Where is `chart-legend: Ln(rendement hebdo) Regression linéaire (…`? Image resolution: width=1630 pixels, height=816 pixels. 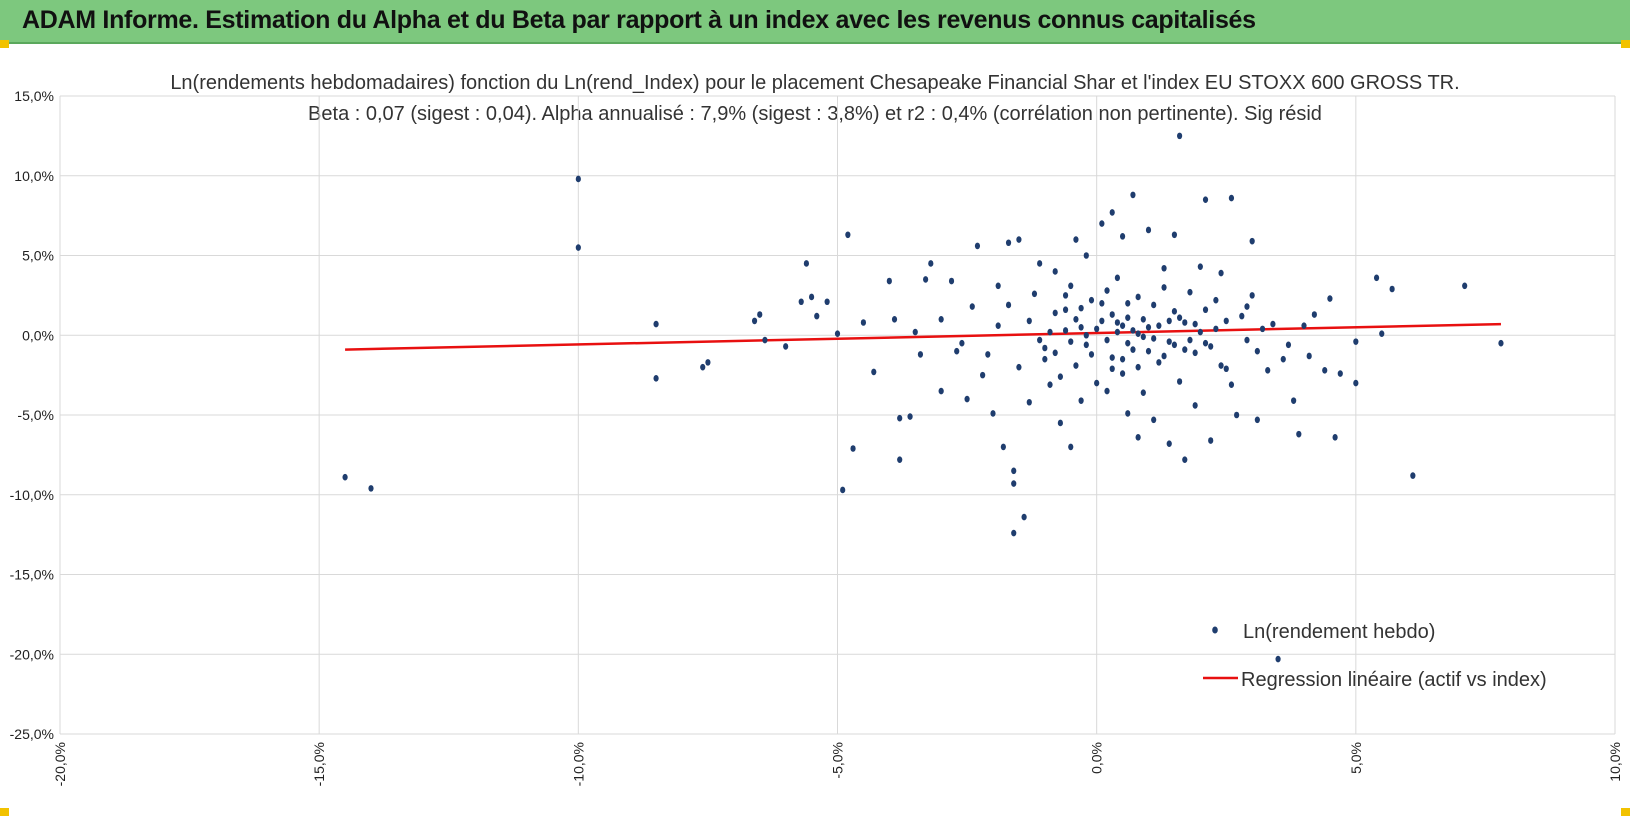
chart-legend: Ln(rendement hebdo) Regression linéaire (… is located at coordinates (1375, 656).